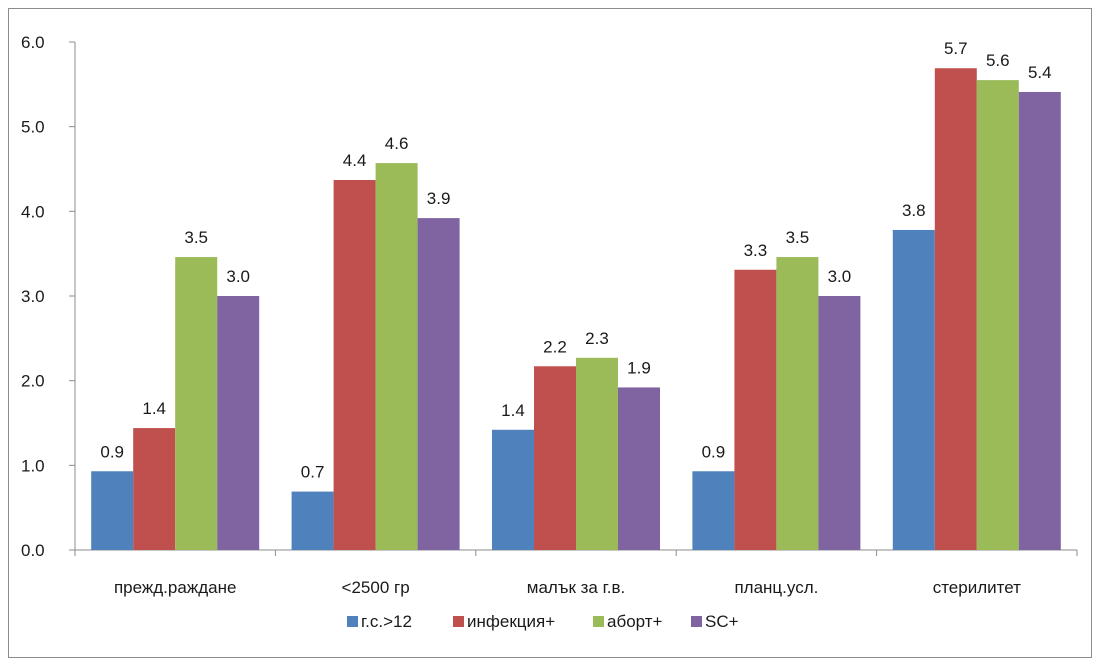  I want to click on x-tick-label: планц.усл., so click(776, 587).